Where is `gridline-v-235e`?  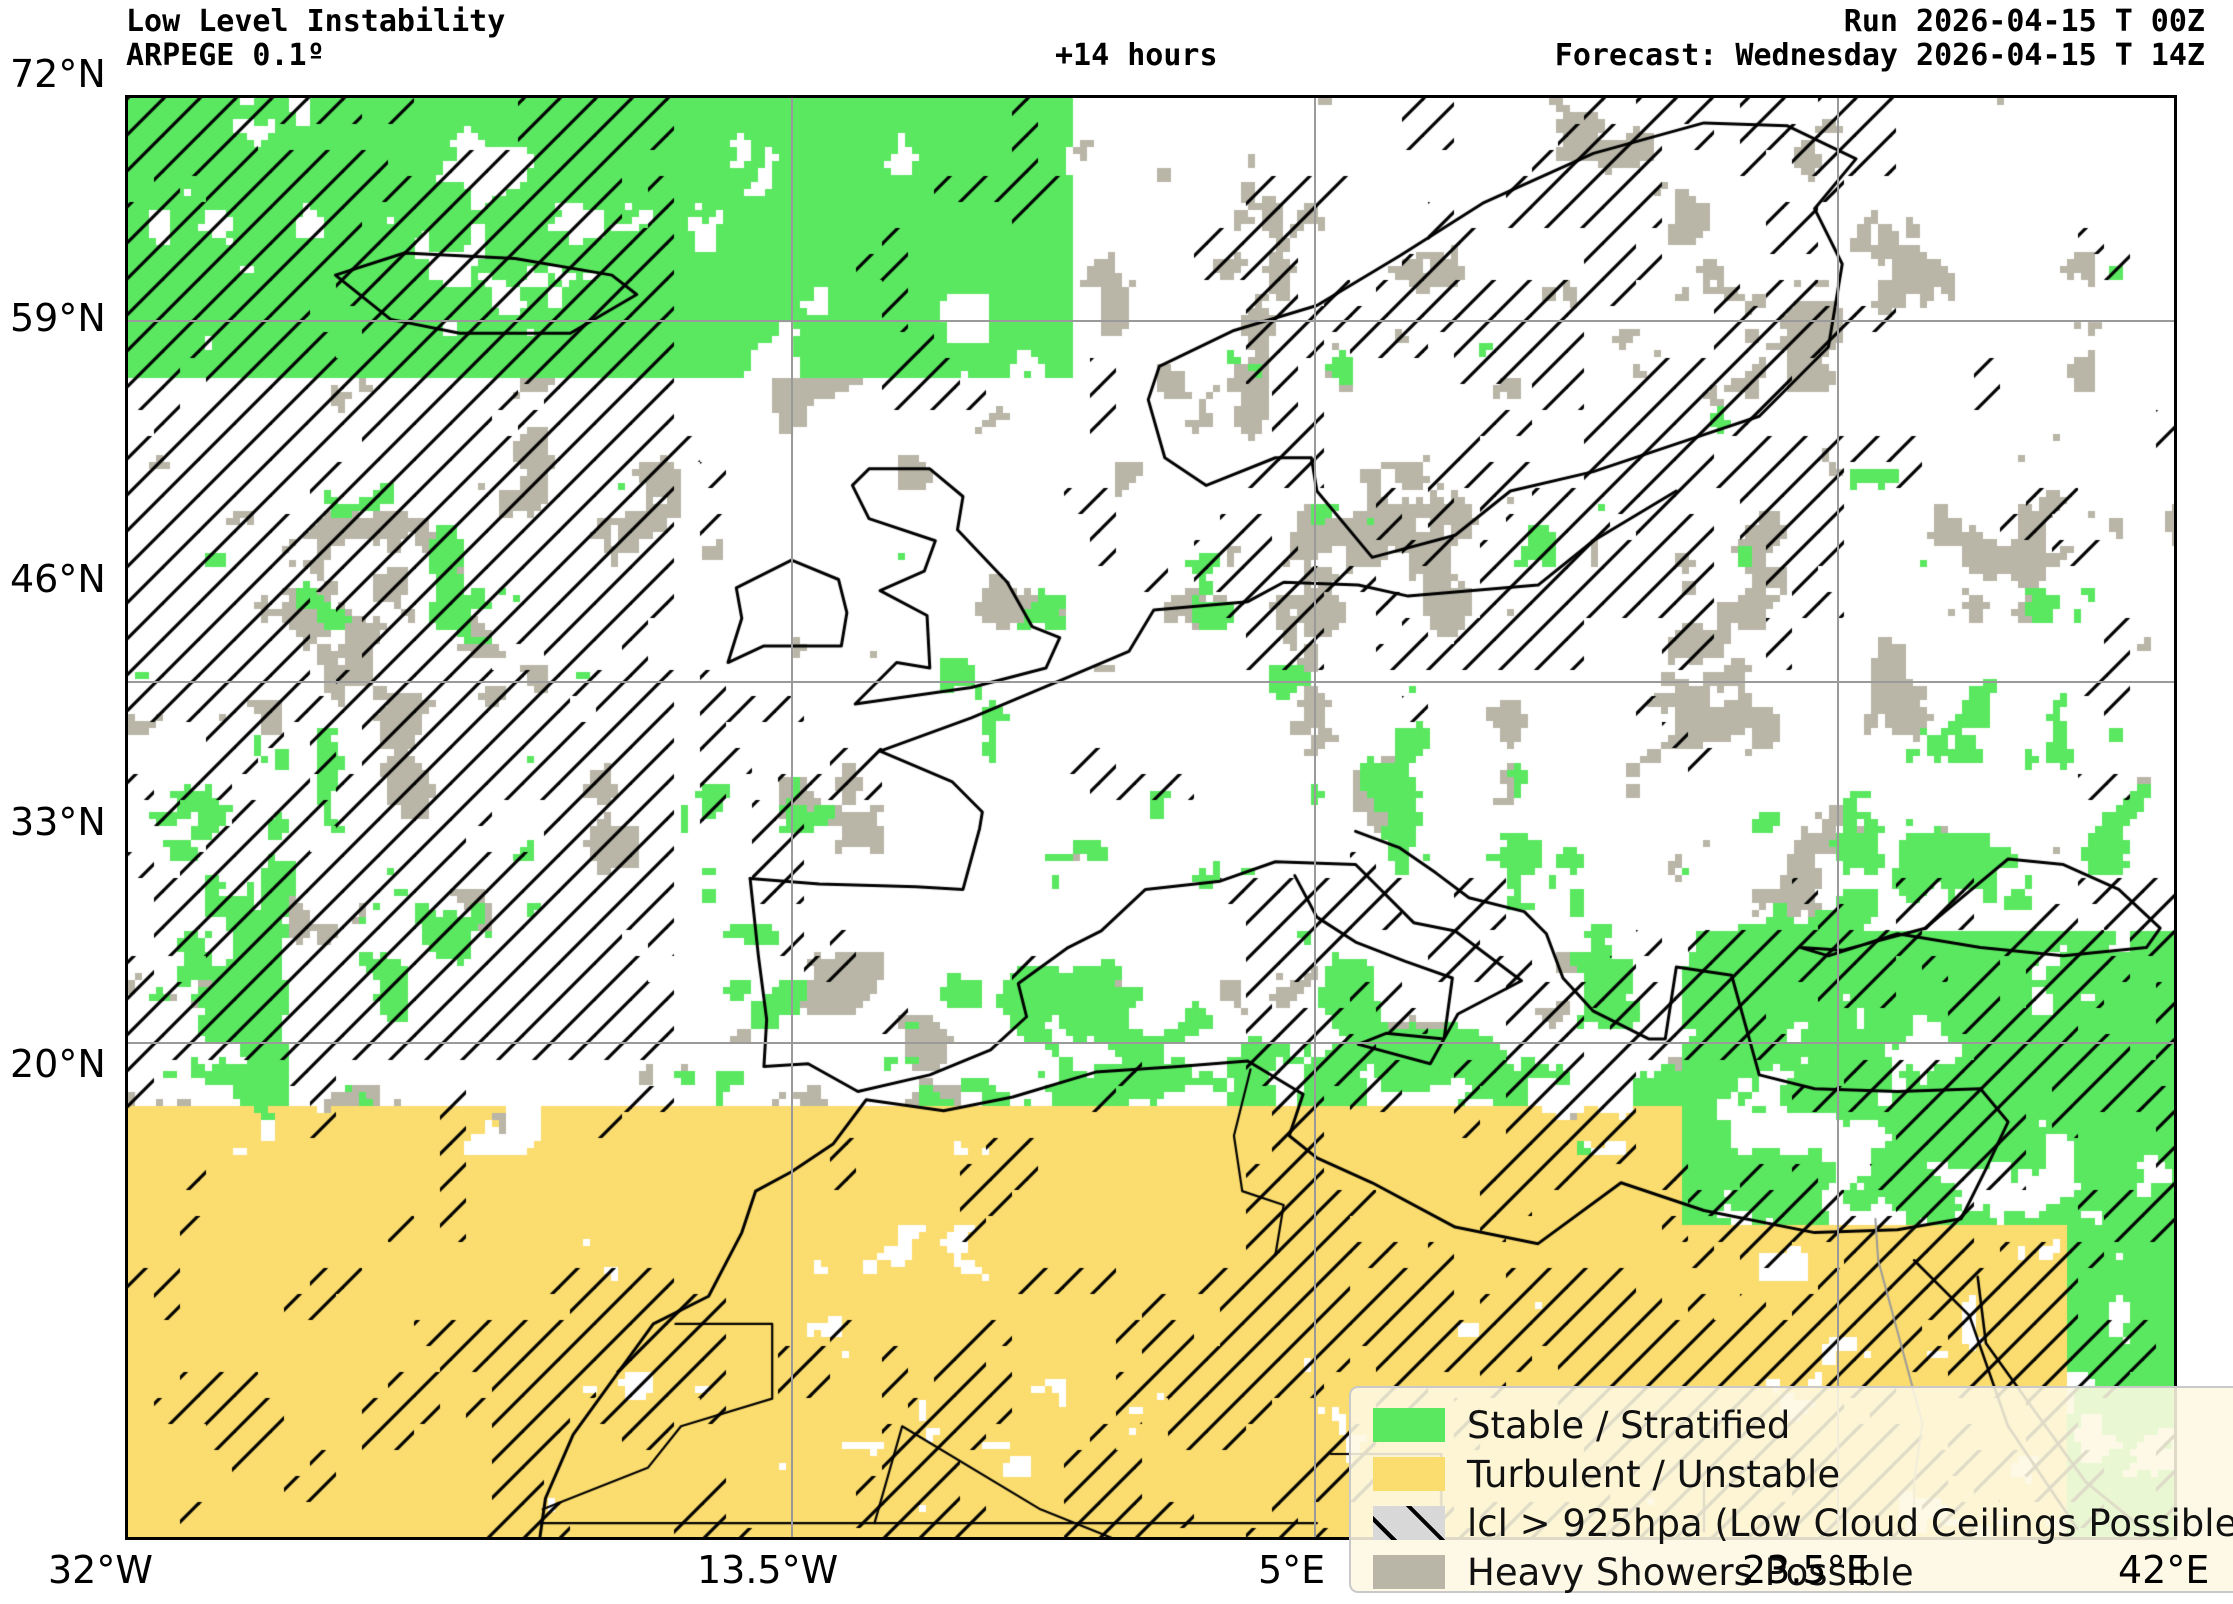
gridline-v-235e is located at coordinates (1838, 817).